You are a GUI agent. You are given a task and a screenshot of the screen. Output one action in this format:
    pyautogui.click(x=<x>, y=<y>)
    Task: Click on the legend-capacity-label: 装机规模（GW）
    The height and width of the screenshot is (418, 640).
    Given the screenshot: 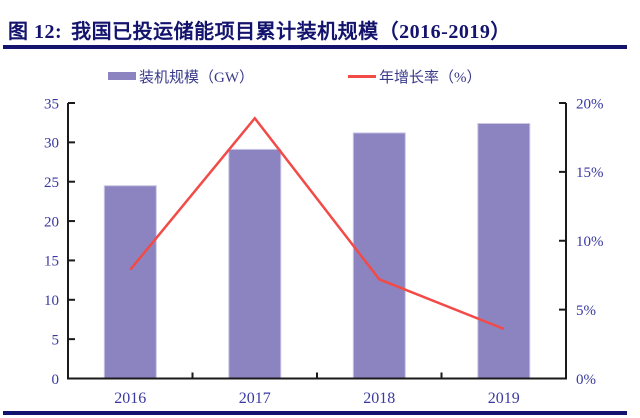 What is the action you would take?
    pyautogui.click(x=196, y=77)
    